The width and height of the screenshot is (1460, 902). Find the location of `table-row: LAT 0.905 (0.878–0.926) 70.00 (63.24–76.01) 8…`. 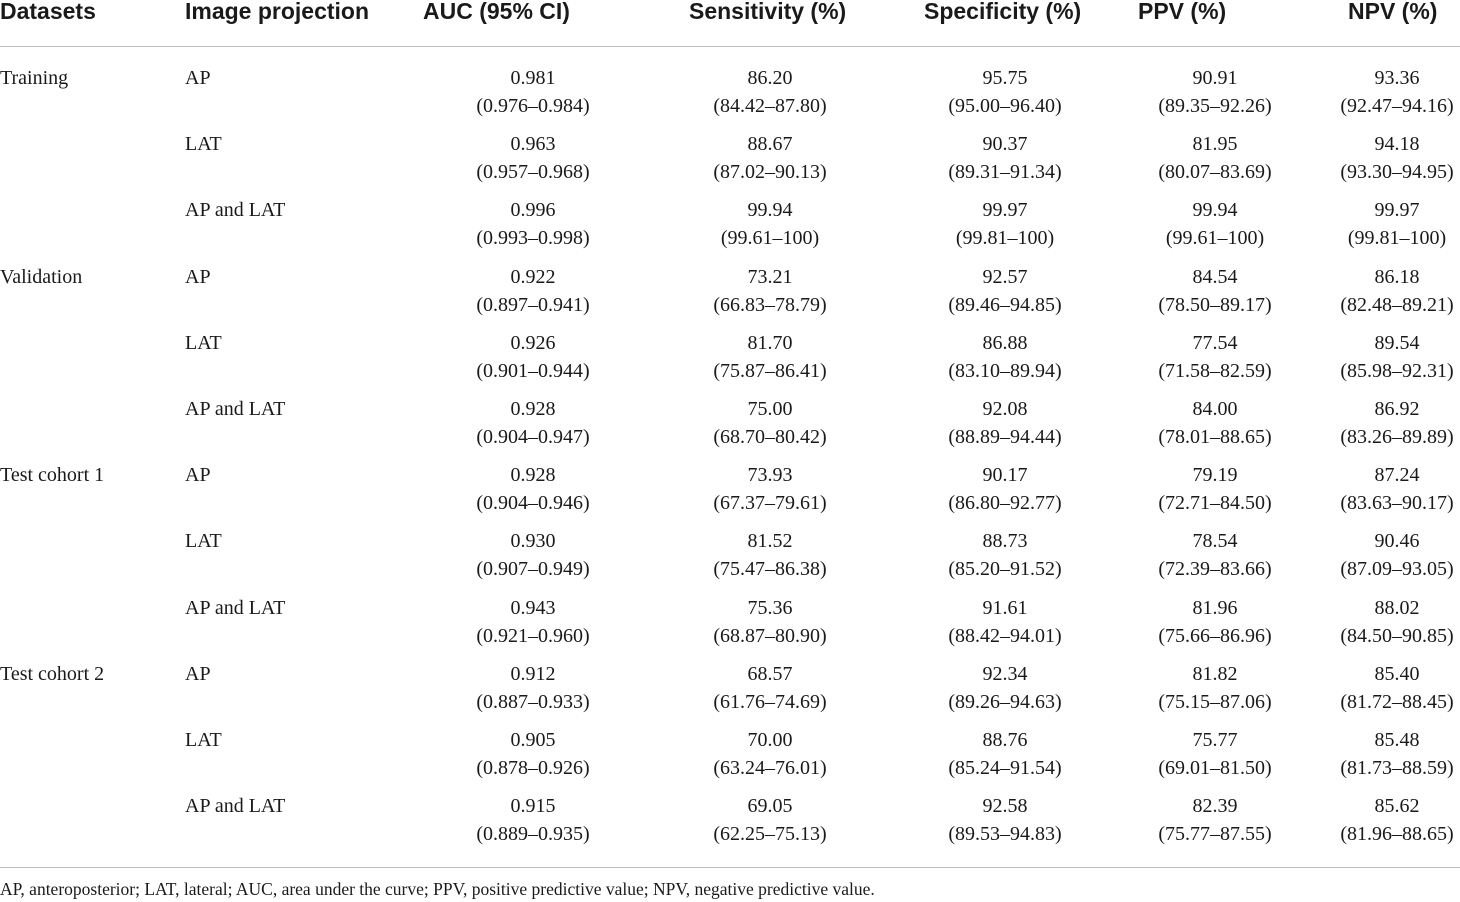

table-row: LAT 0.905 (0.878–0.926) 70.00 (63.24–76.01) 8… is located at coordinates (730, 759).